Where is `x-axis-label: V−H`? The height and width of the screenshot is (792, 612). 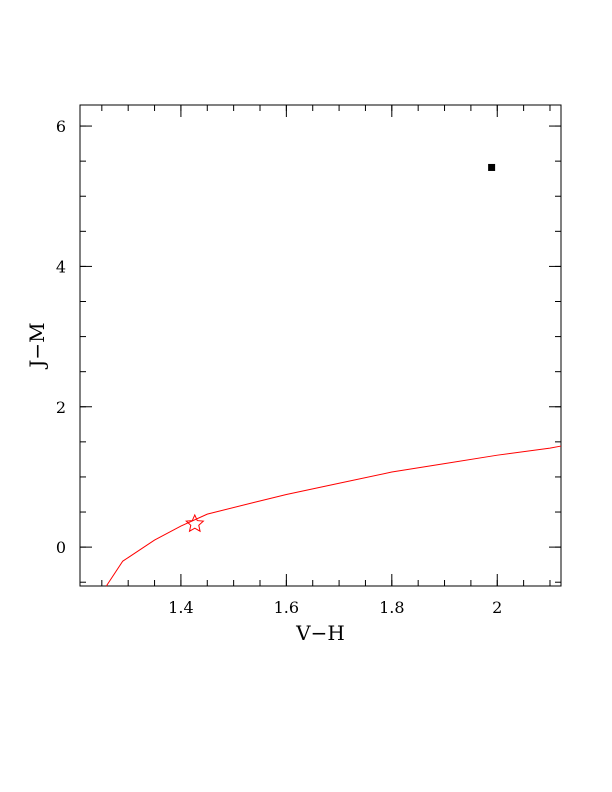 x-axis-label: V−H is located at coordinates (320, 633).